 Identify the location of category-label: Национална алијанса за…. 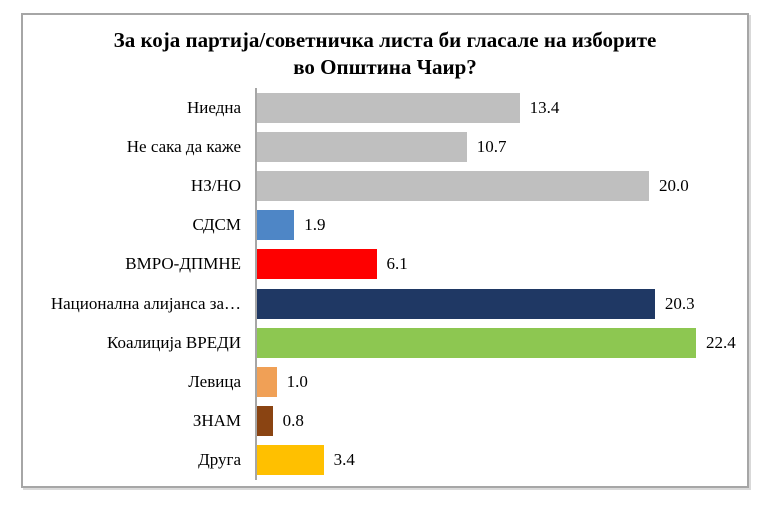
(145, 303).